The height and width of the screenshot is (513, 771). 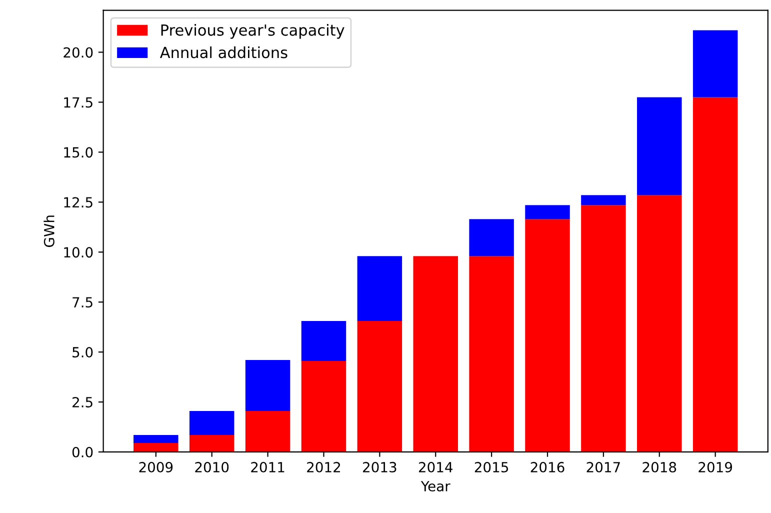 I want to click on y-tick-label: 5.0, so click(x=82, y=352).